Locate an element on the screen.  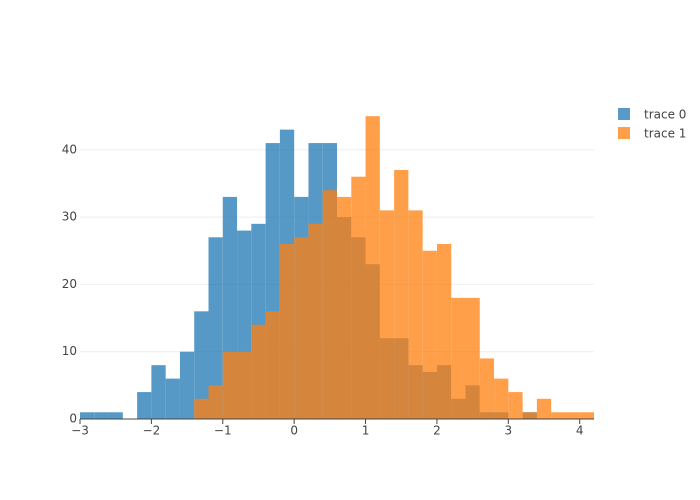
x-tick-label: 3 is located at coordinates (509, 431).